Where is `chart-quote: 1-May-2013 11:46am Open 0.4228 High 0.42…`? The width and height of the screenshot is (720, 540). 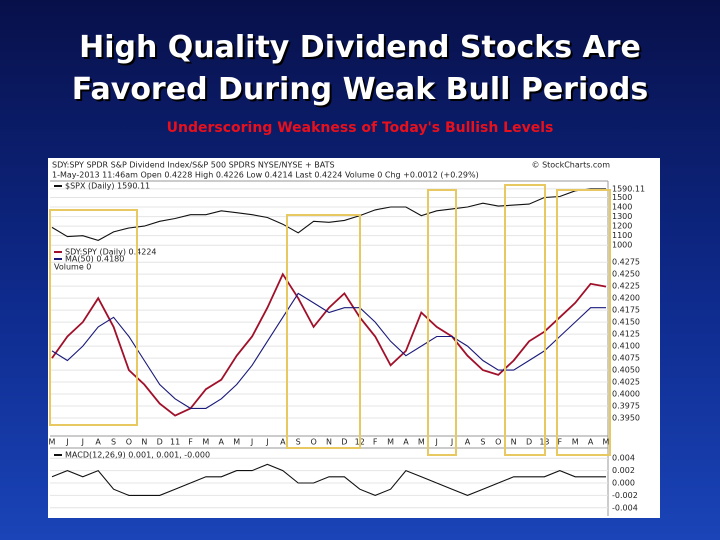 chart-quote: 1-May-2013 11:46am Open 0.4228 High 0.42… is located at coordinates (265, 175).